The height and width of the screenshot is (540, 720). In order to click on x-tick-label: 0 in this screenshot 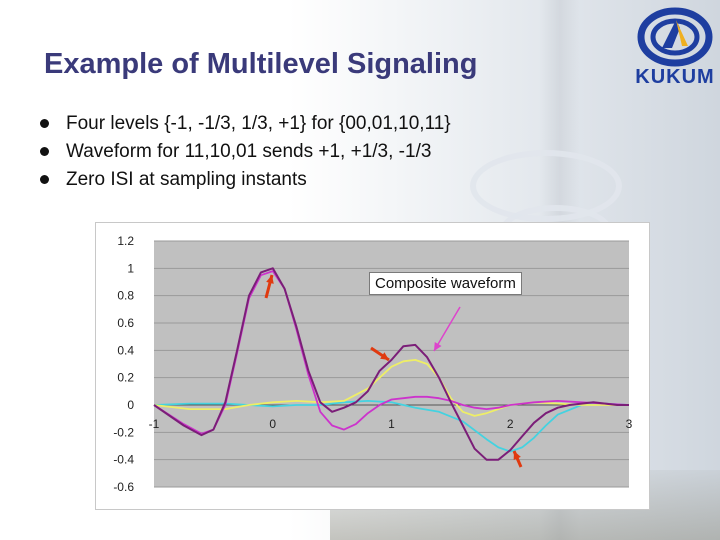, I will do `click(272, 424)`.